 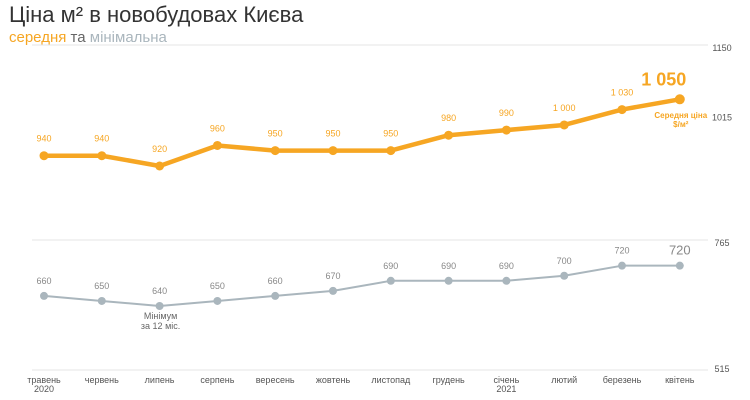 I want to click on average-price-data-label: 1 000, so click(x=564, y=108).